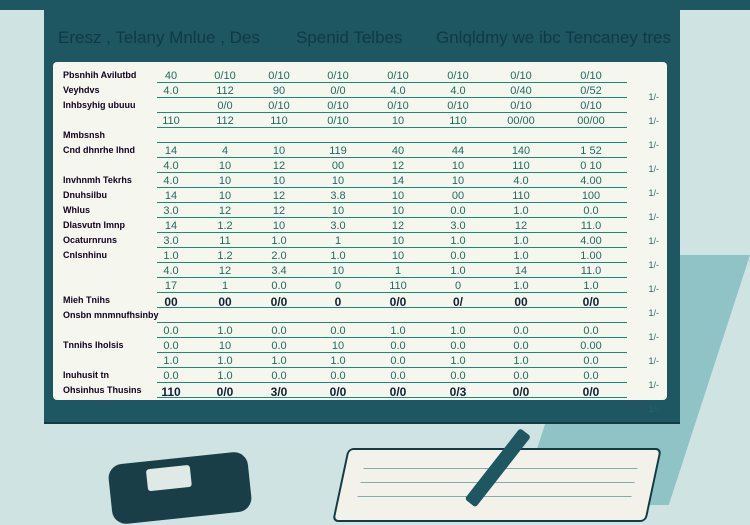 This screenshot has height=525, width=750. Describe the element at coordinates (360, 210) in the screenshot. I see `table-row: Whlus 3.0 12 12 10 10 0.0 1.0 0.0` at that location.